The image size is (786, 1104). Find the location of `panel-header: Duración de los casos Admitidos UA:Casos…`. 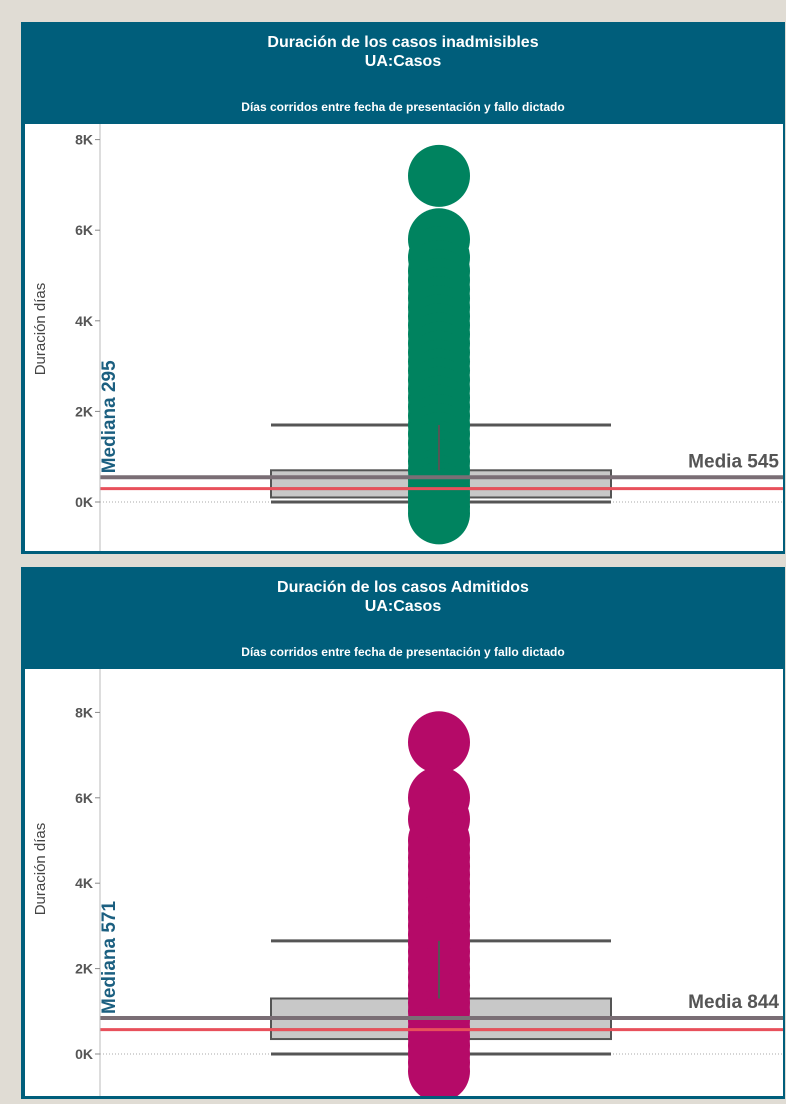

panel-header: Duración de los casos Admitidos UA:Casos… is located at coordinates (403, 618).